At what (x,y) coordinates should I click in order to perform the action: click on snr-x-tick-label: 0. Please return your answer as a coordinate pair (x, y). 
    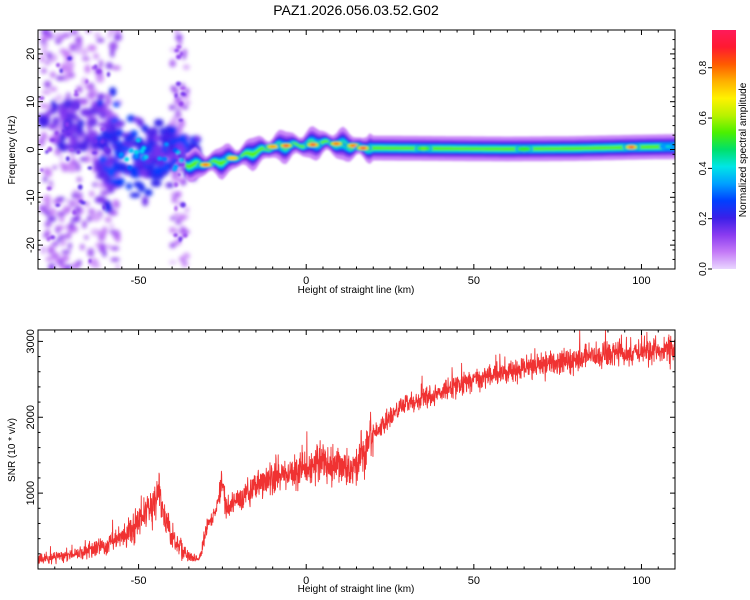
    Looking at the image, I should click on (306, 581).